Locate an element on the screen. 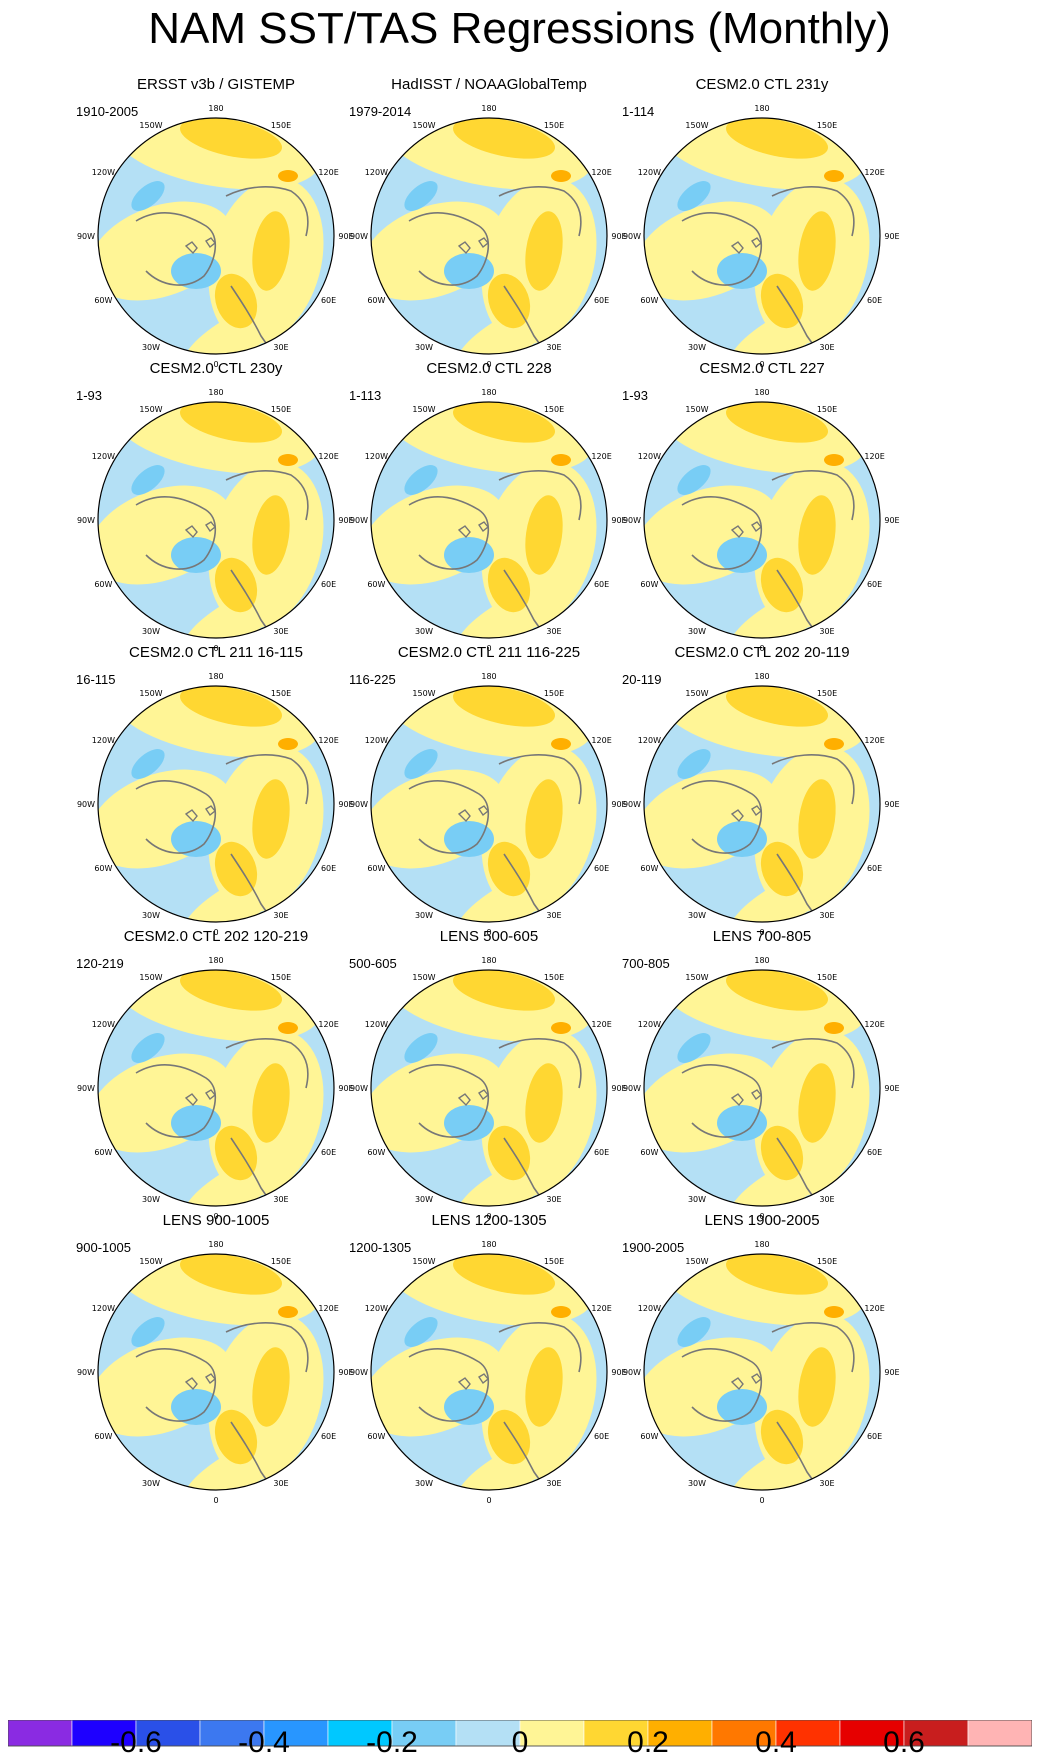 The height and width of the screenshot is (1762, 1039). panel-title: ERSST v3b / GISTEMP is located at coordinates (216, 84).